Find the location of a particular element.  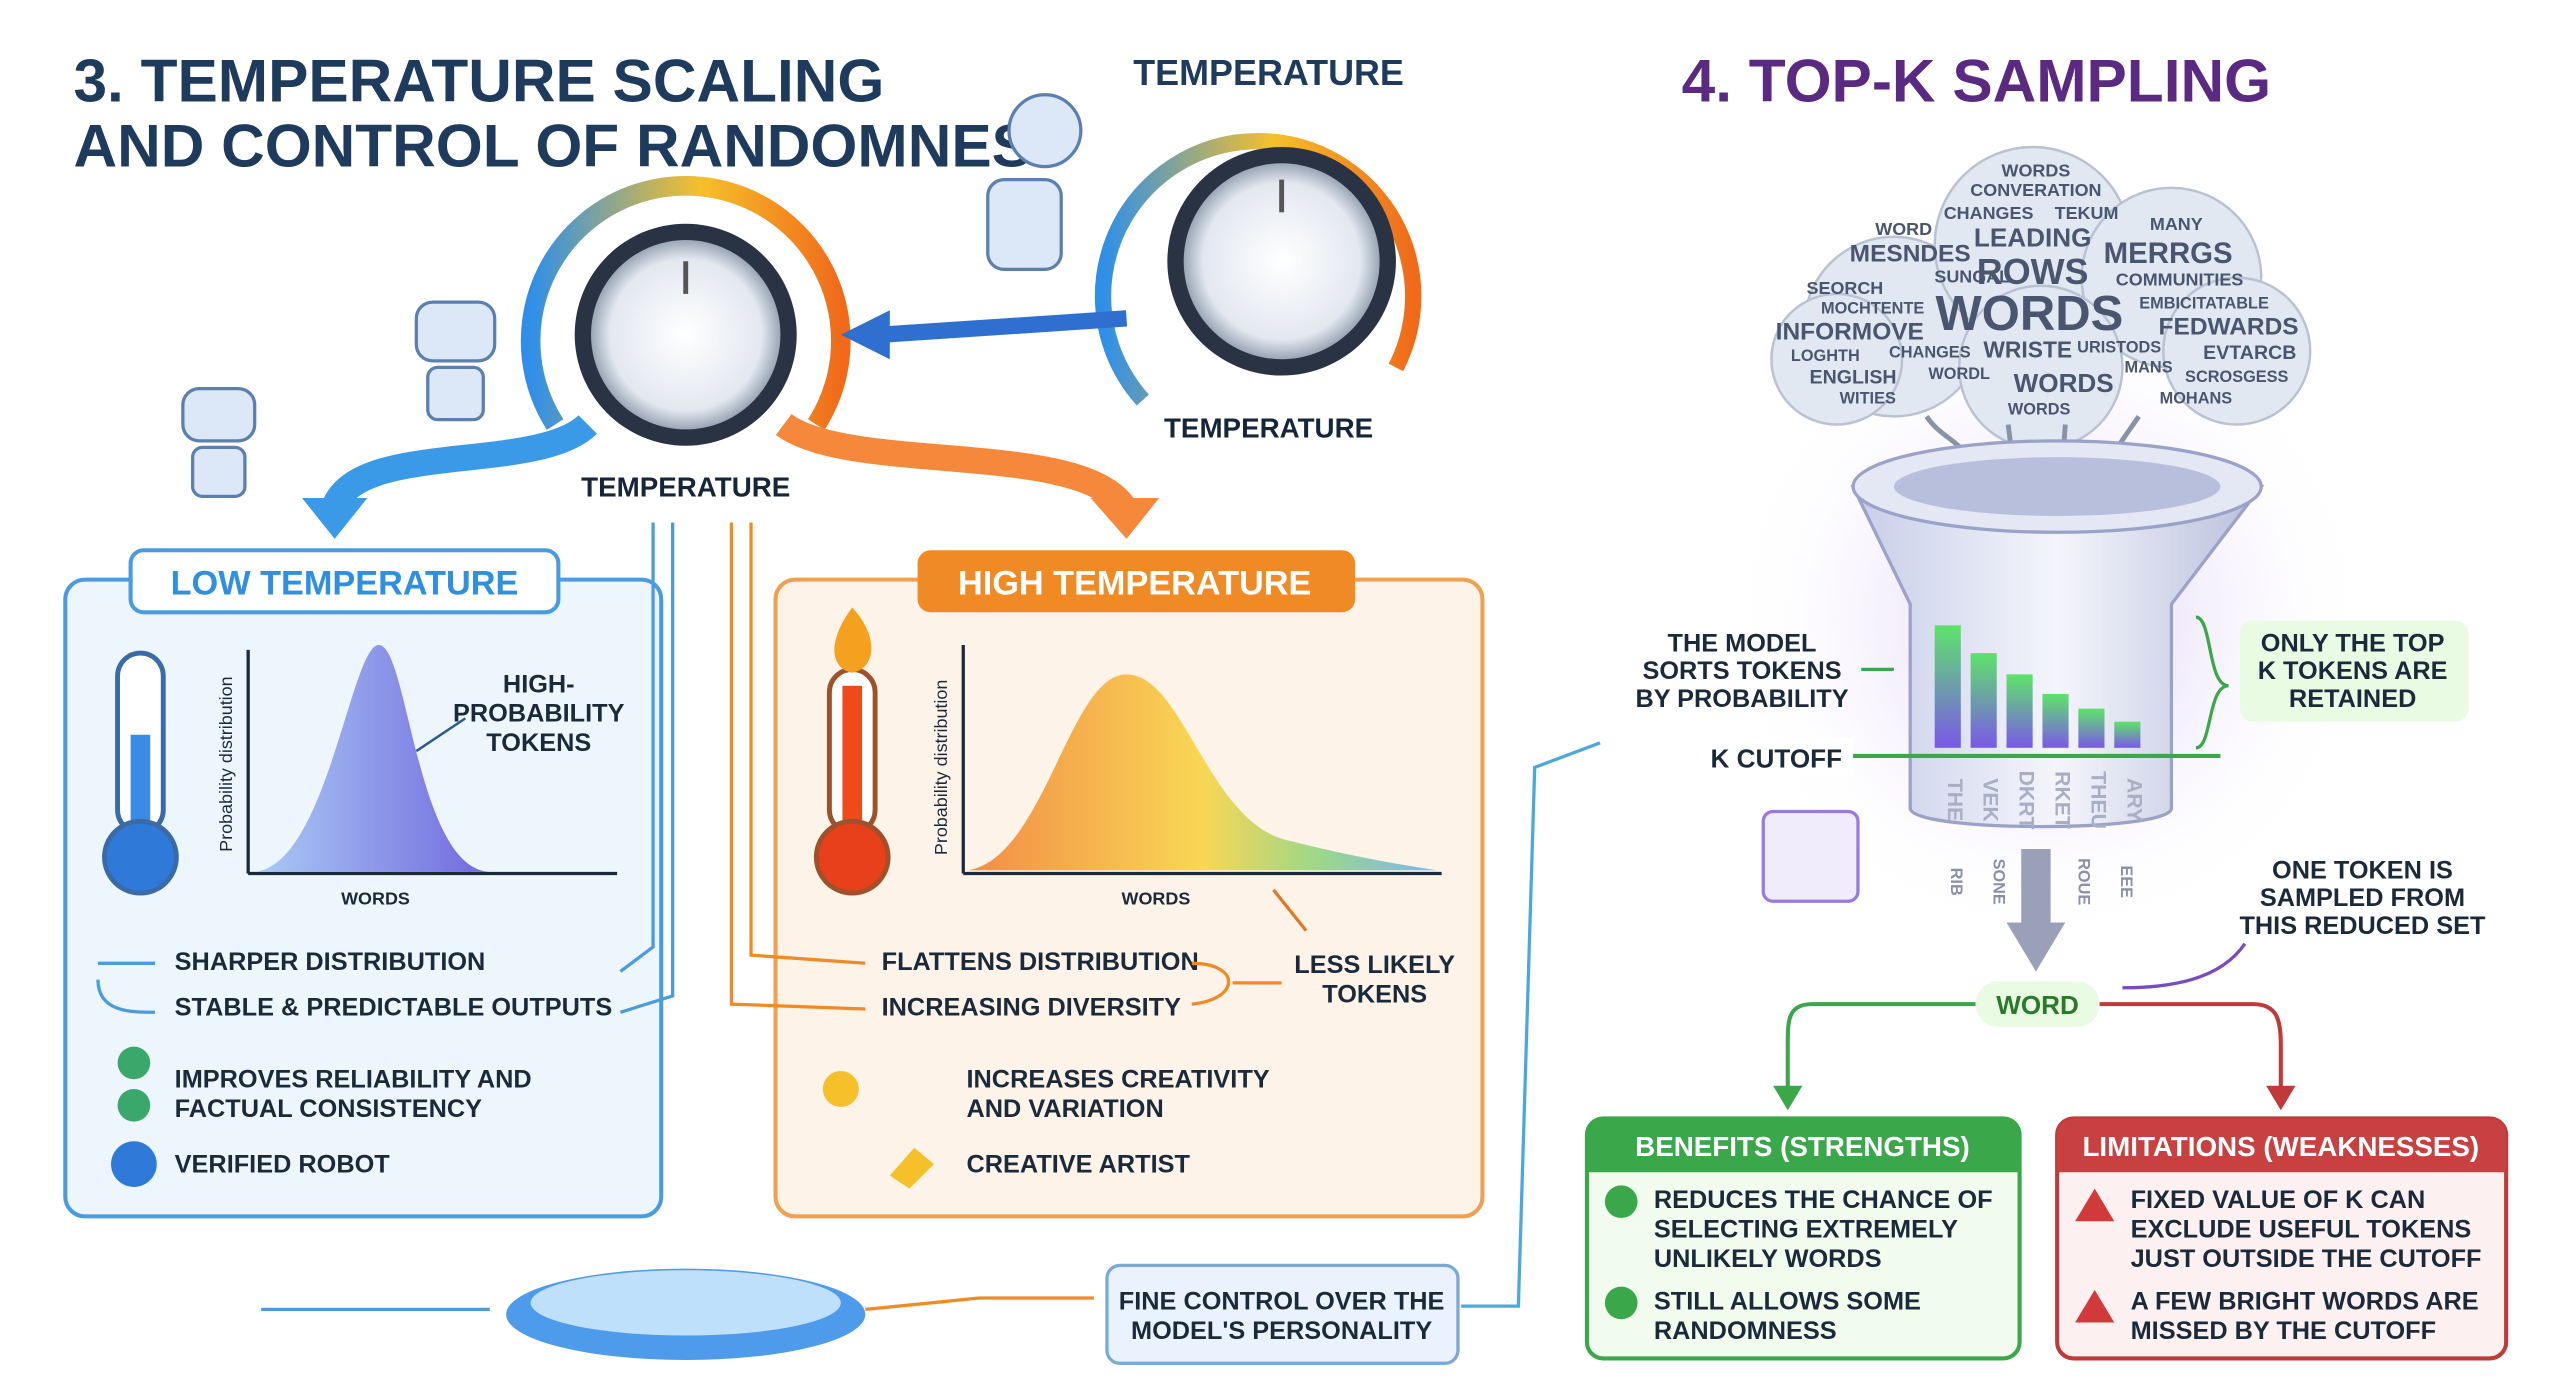

item-line: EXCLUDE USEFUL TOKENS is located at coordinates (2301, 1230).